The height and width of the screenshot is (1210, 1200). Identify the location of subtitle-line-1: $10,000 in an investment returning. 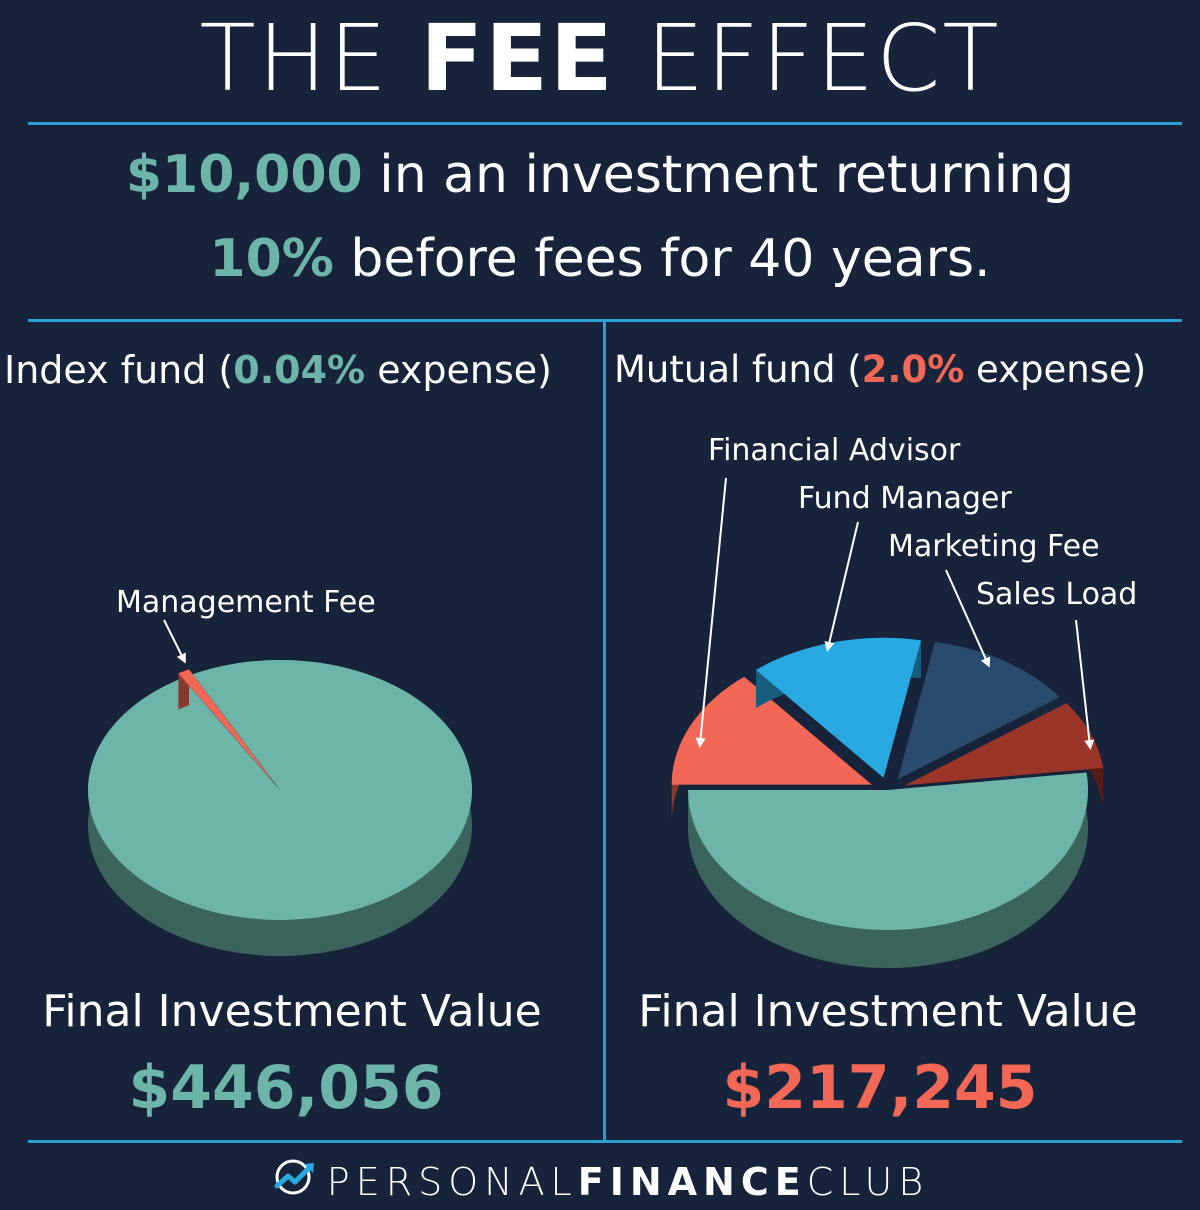
(600, 175).